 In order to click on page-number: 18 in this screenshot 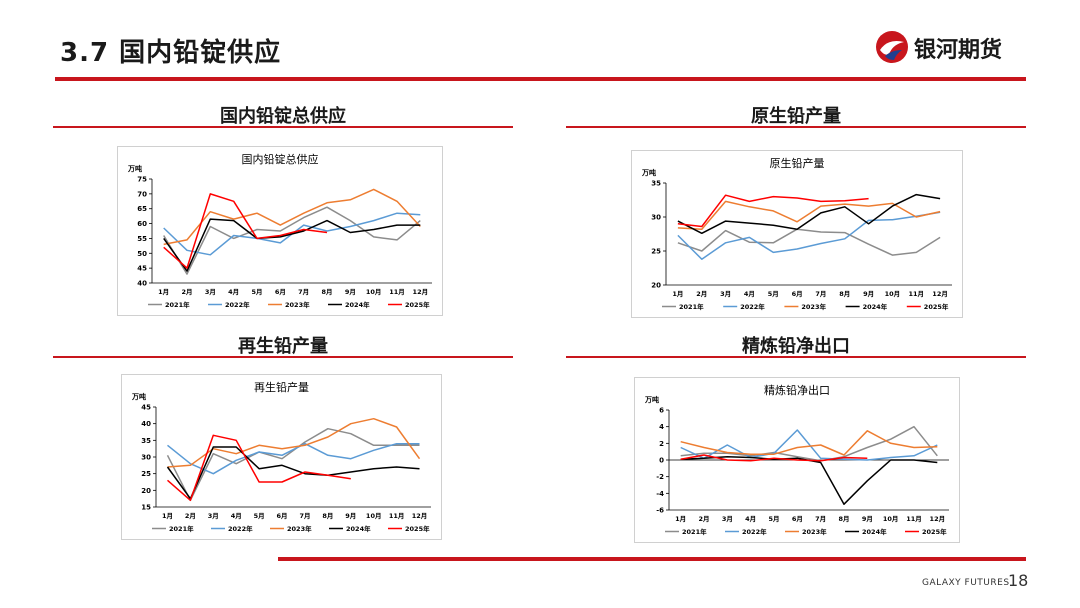, I will do `click(1018, 580)`.